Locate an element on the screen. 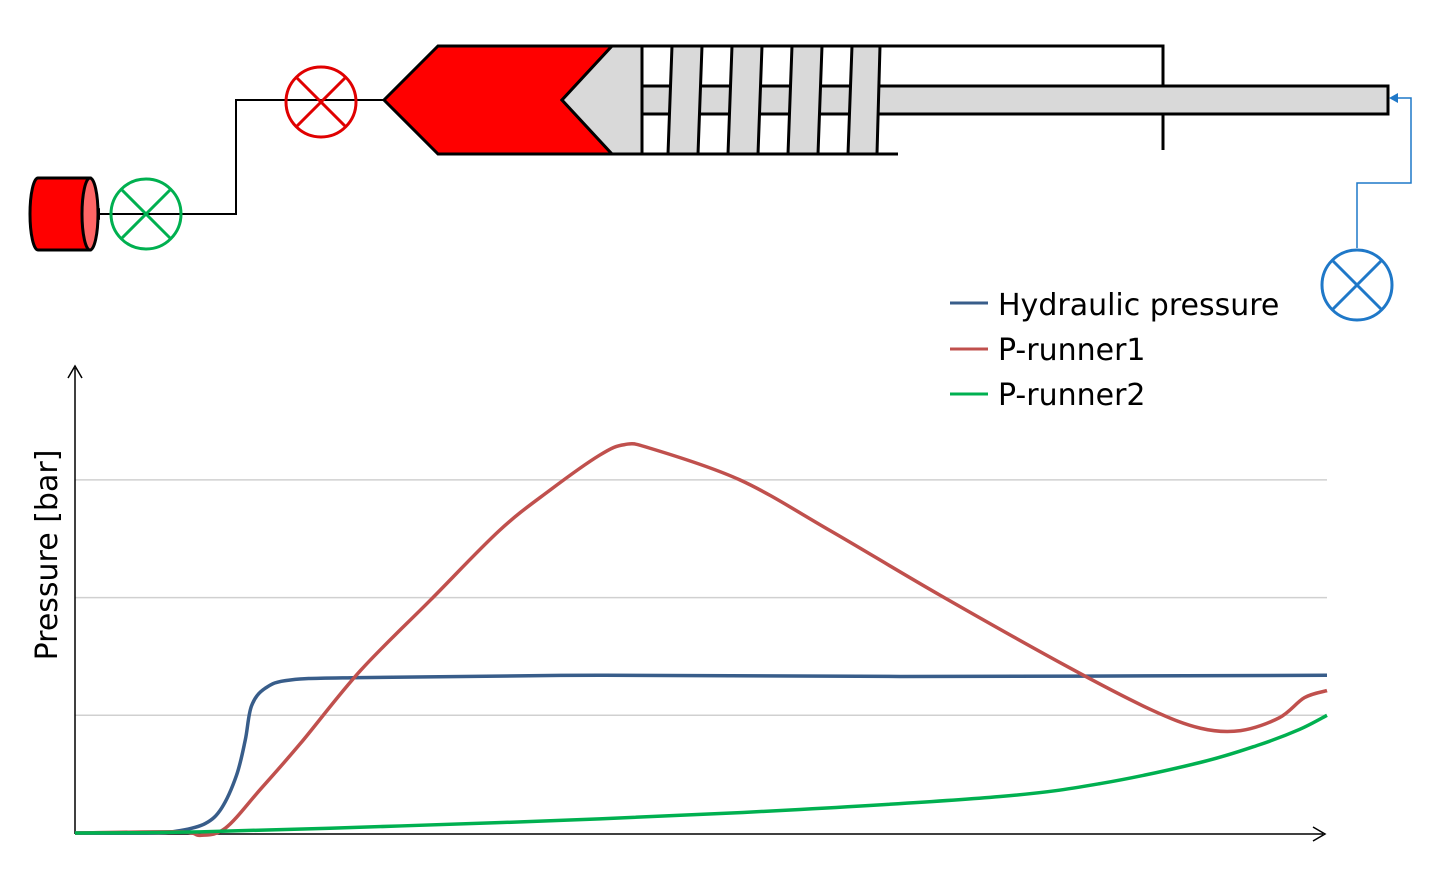 Image resolution: width=1434 pixels, height=890 pixels. red-valve-icon is located at coordinates (321, 102).